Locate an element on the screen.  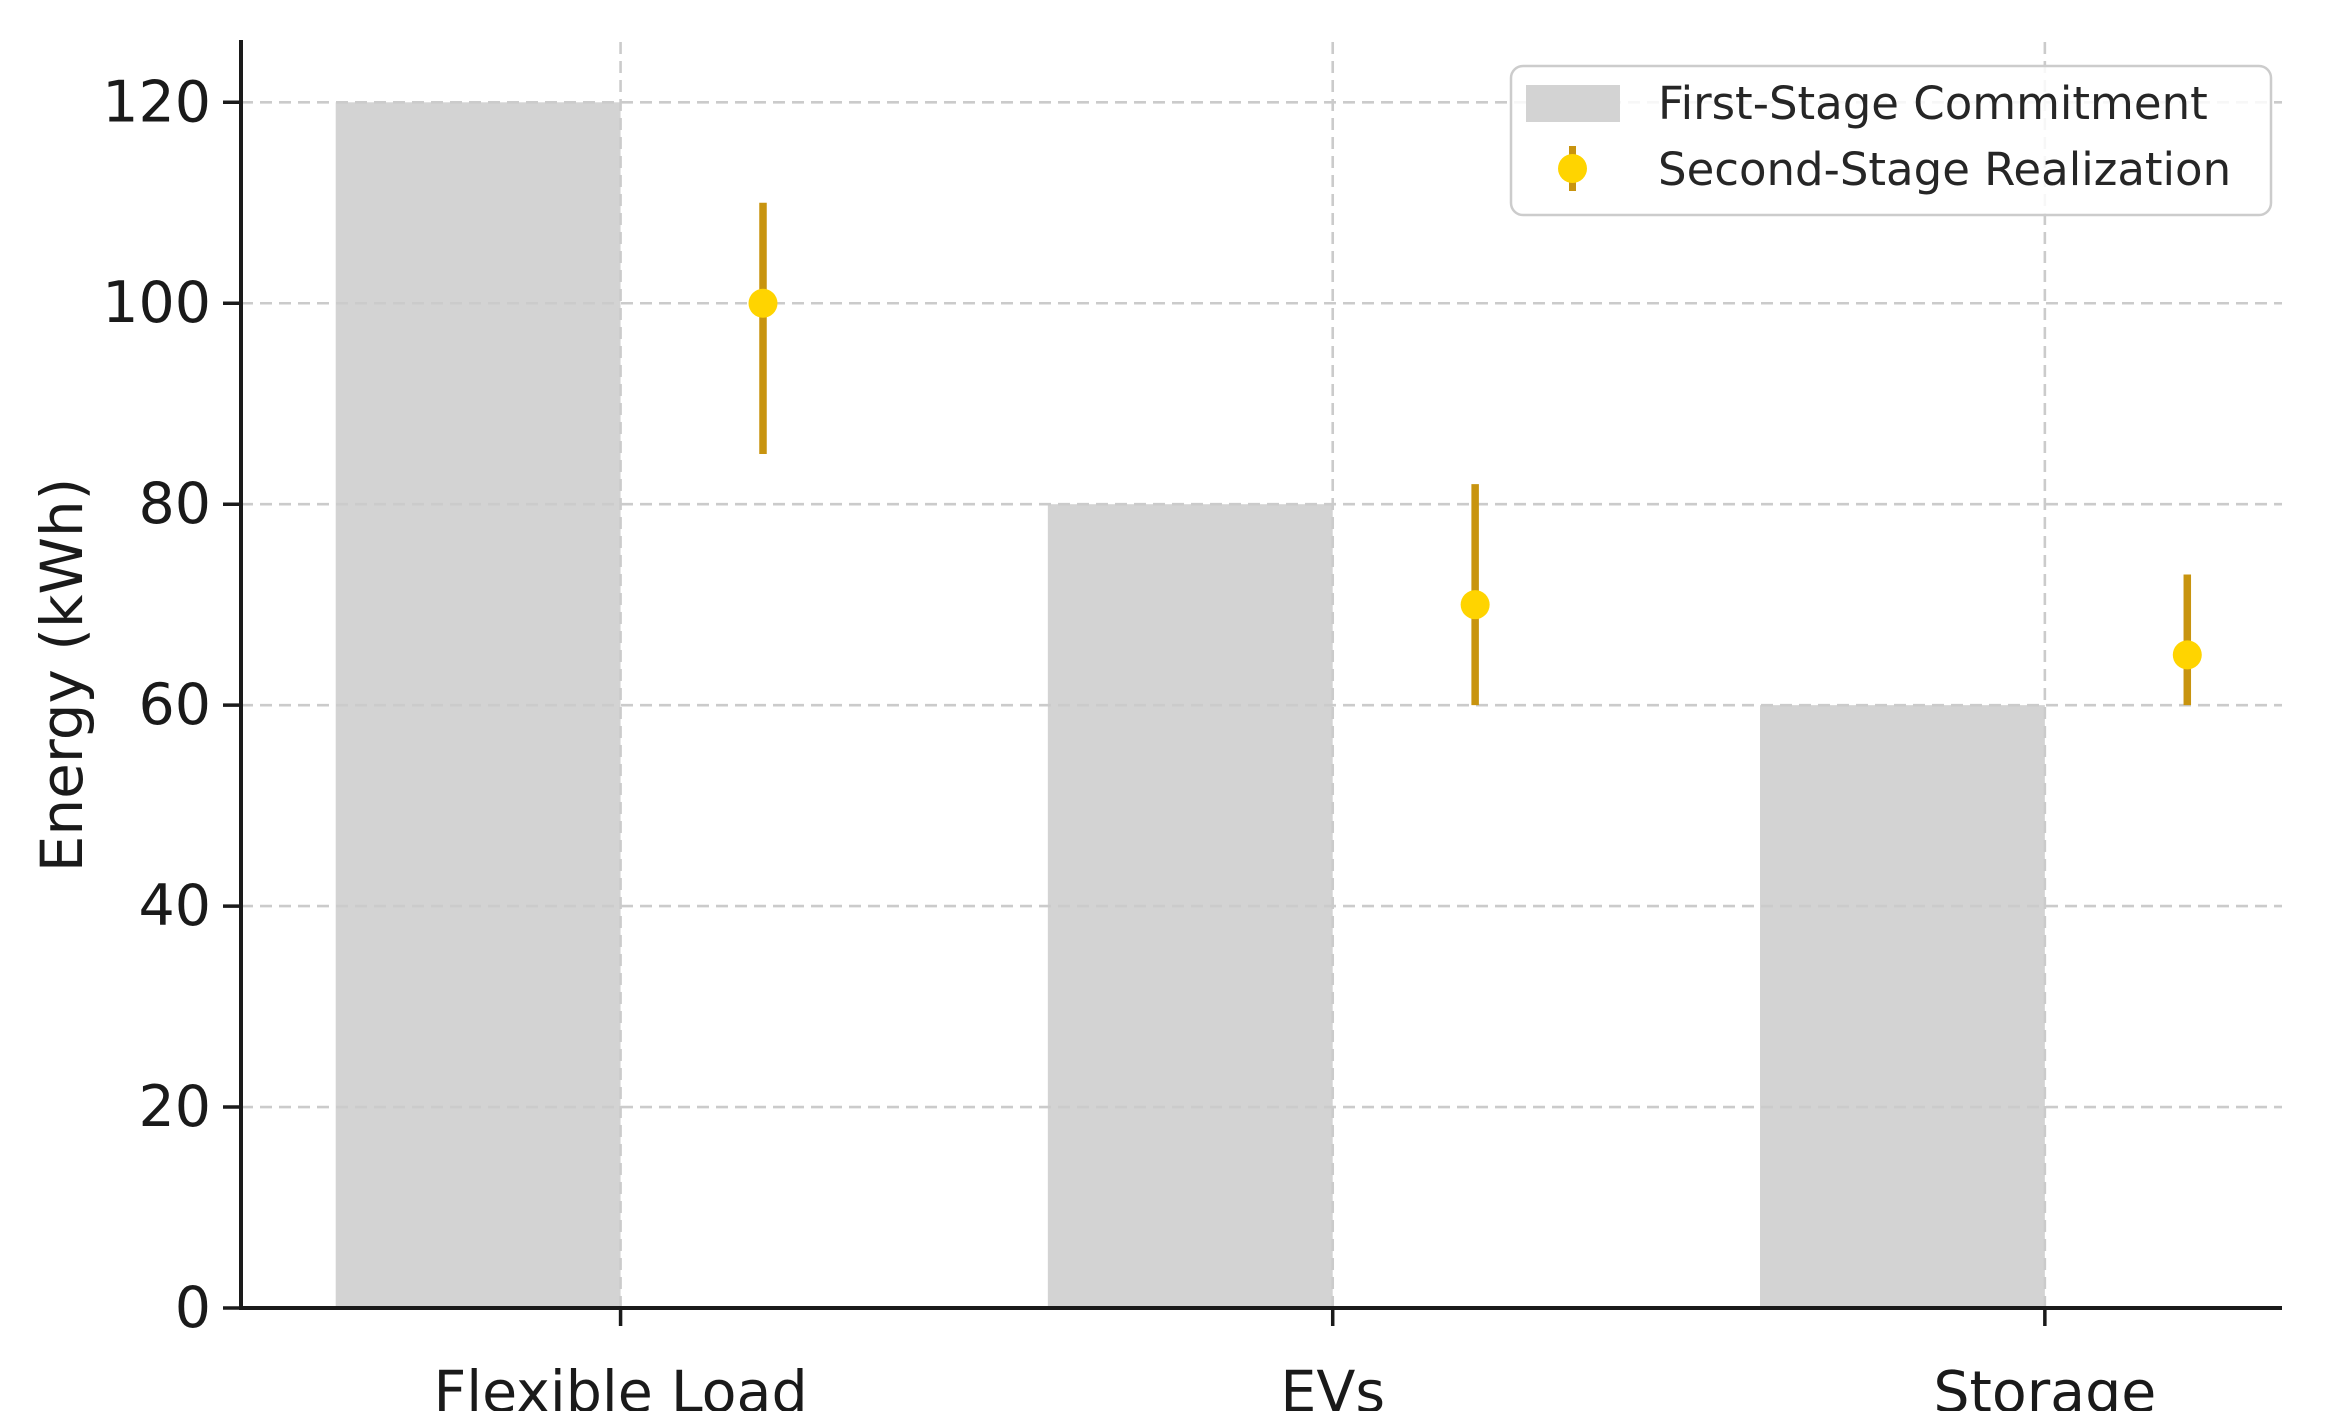
y-tick-label-100: 100 is located at coordinates (156, 303).